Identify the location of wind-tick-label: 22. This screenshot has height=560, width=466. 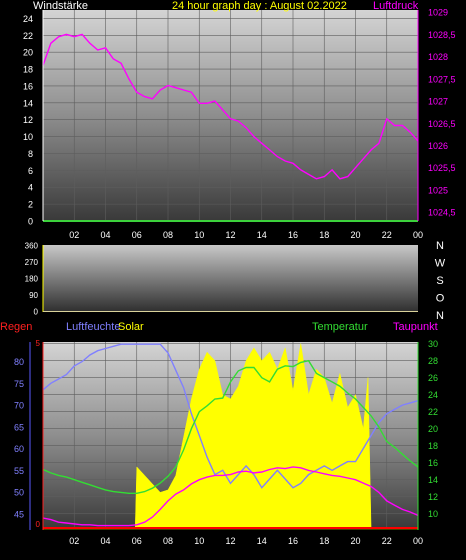
(28, 36).